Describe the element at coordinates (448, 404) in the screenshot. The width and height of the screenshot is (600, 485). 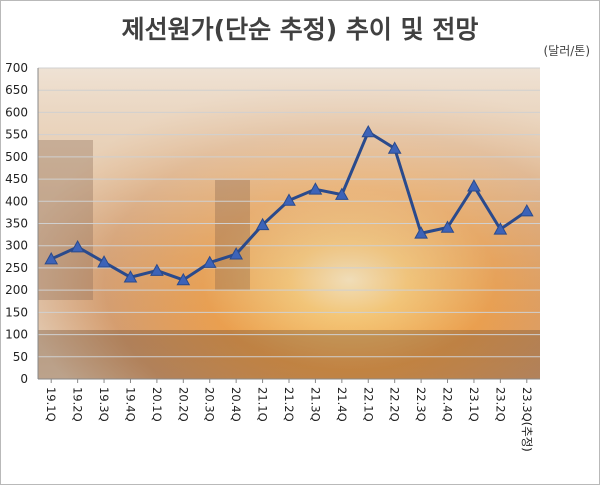
I see `x-tick-label: 22.4Q` at that location.